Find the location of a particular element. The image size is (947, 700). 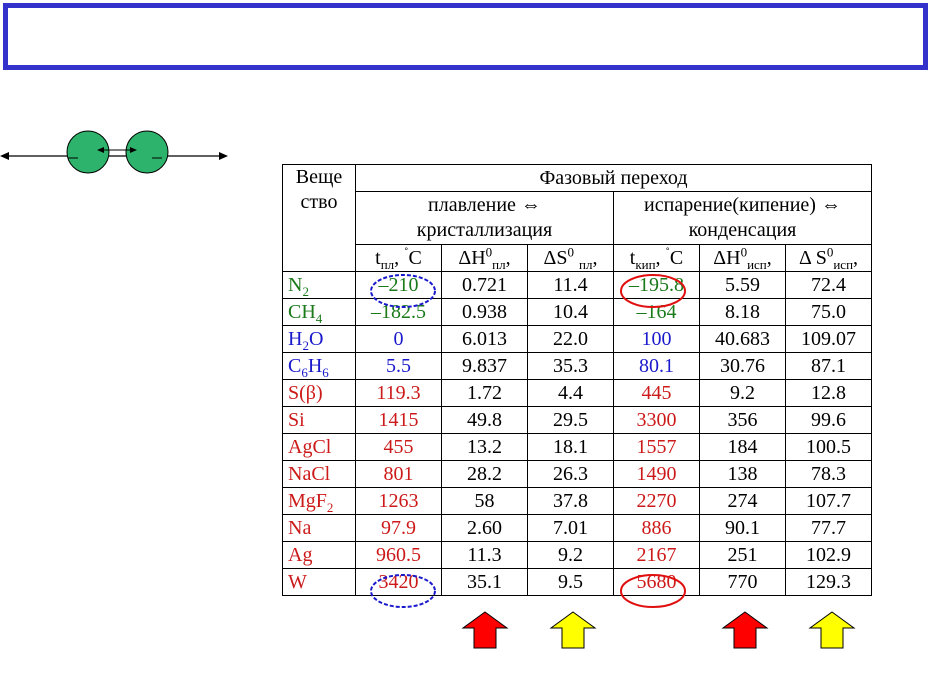

cell-dh-melt: 58 is located at coordinates (484, 501).